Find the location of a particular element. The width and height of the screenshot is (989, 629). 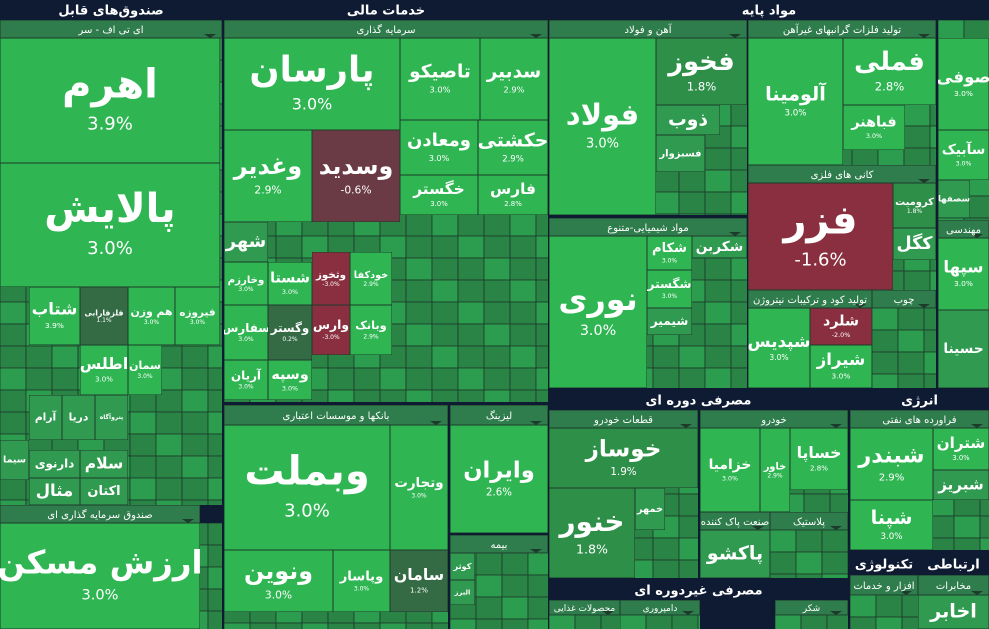

tile: سیما is located at coordinates (14, 460).